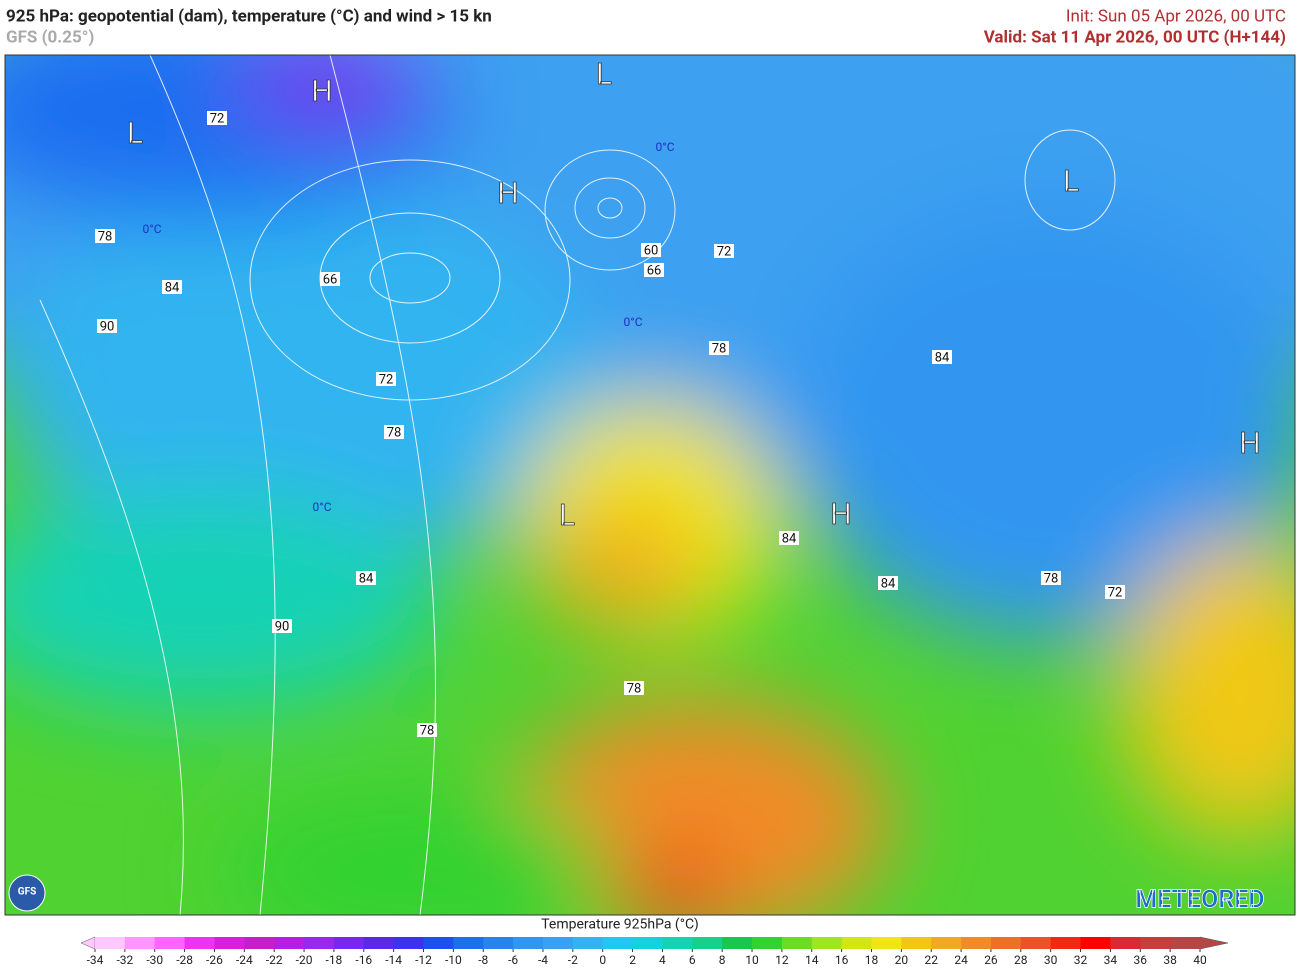 This screenshot has height=974, width=1300. Describe the element at coordinates (573, 960) in the screenshot. I see `colorbar-tick-label: -2` at that location.